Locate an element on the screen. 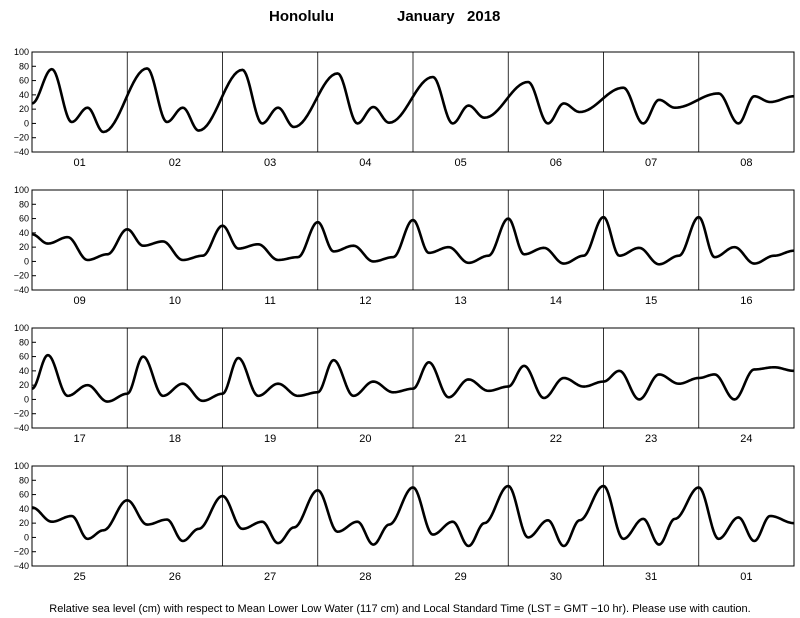 This screenshot has width=800, height=618. day-label: 20 is located at coordinates (365, 439).